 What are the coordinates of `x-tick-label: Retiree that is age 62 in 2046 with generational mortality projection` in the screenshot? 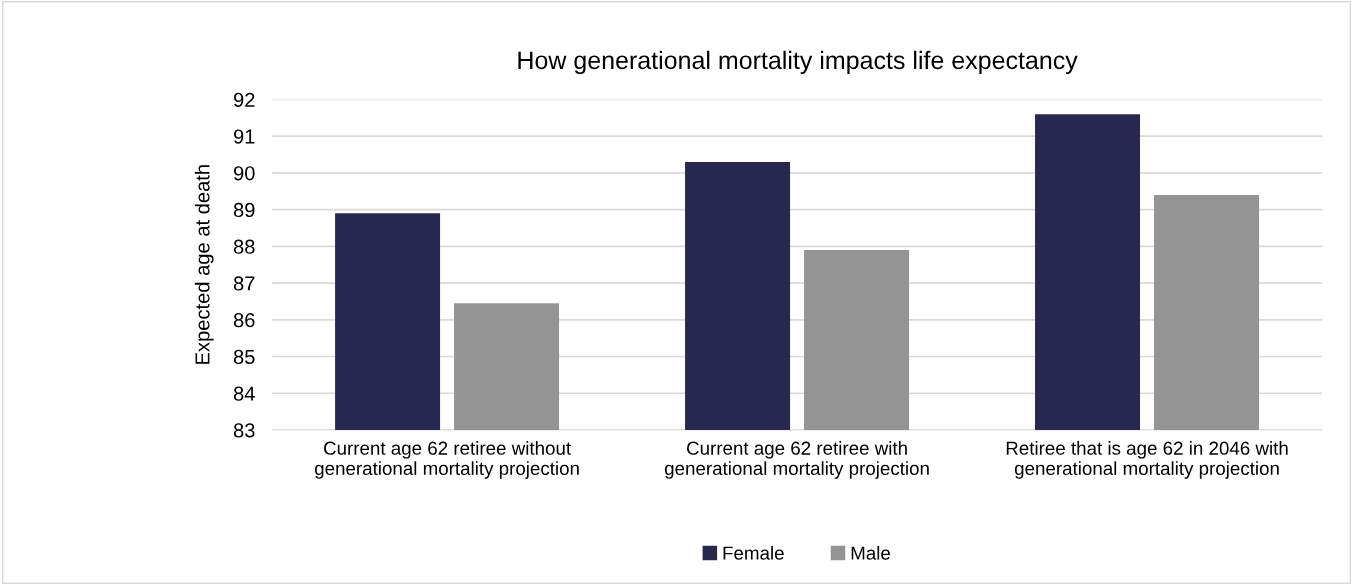 It's located at (1147, 460).